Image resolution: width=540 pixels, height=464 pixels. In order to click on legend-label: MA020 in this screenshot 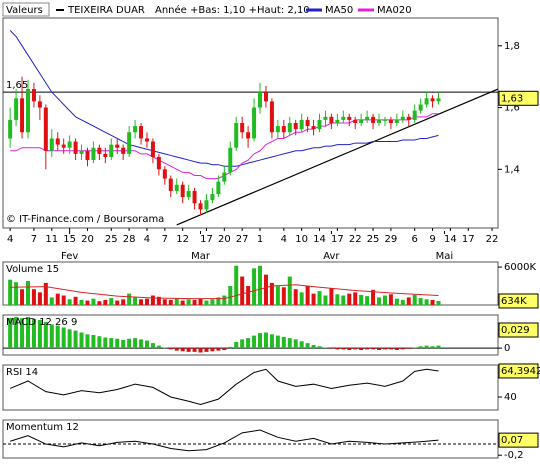, I will do `click(394, 10)`.